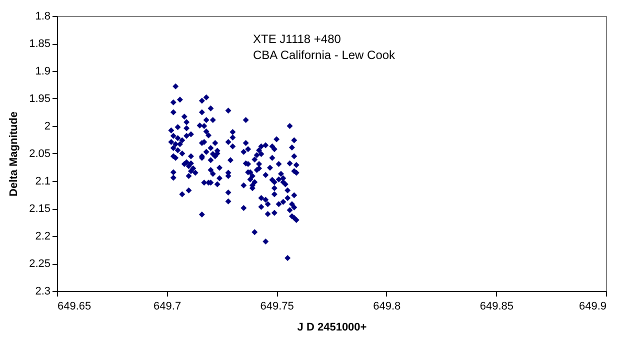 This screenshot has width=620, height=340. I want to click on y-tick-label: 1.85, so click(39, 44).